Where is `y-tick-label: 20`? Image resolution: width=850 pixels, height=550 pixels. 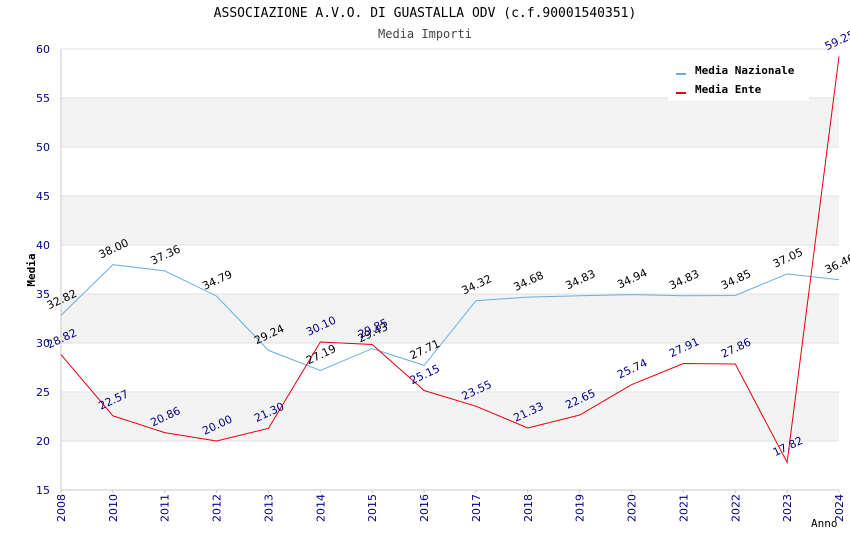
y-tick-label: 20 is located at coordinates (43, 441).